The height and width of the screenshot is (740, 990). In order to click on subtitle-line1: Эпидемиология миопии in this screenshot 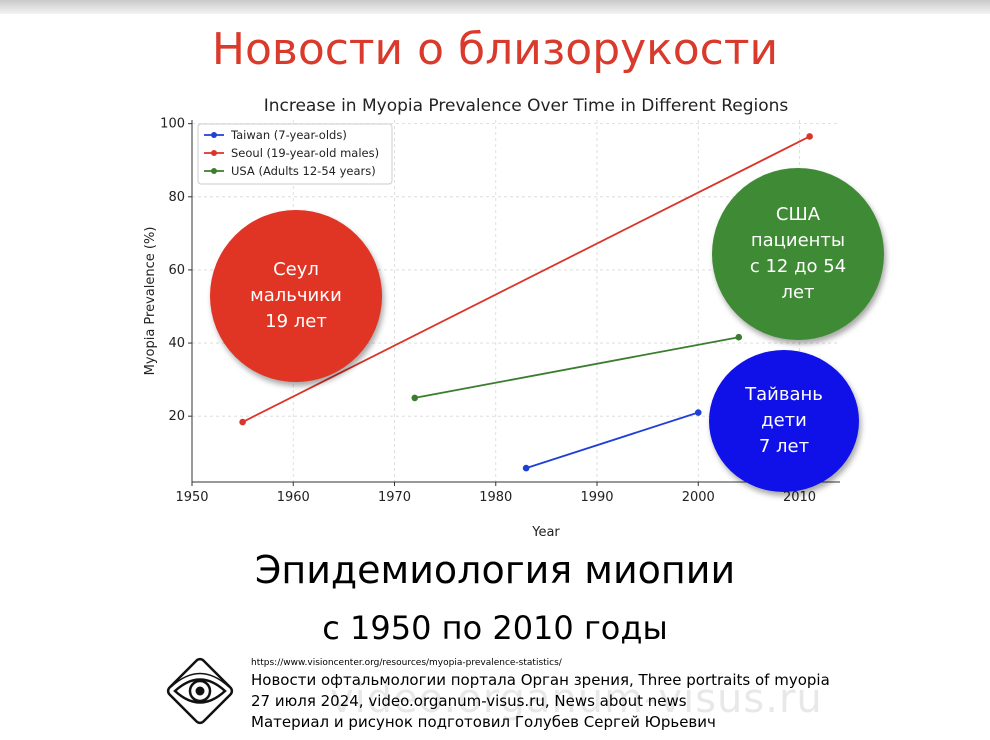, I will do `click(495, 570)`.